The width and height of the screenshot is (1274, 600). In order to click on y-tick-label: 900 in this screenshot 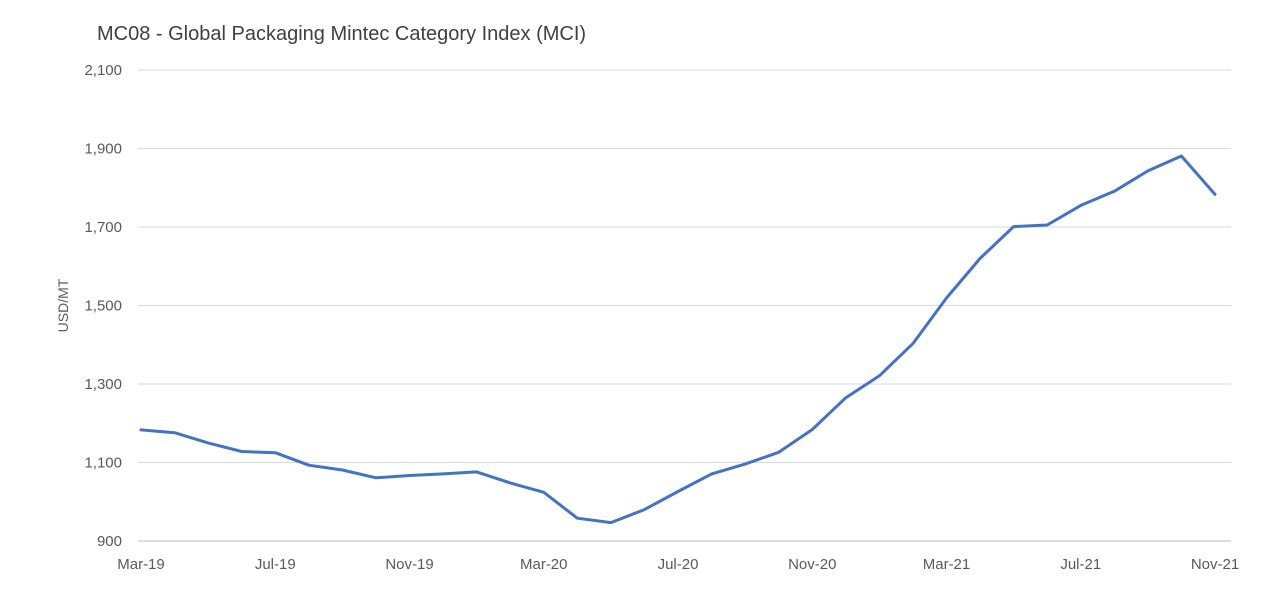, I will do `click(109, 541)`.